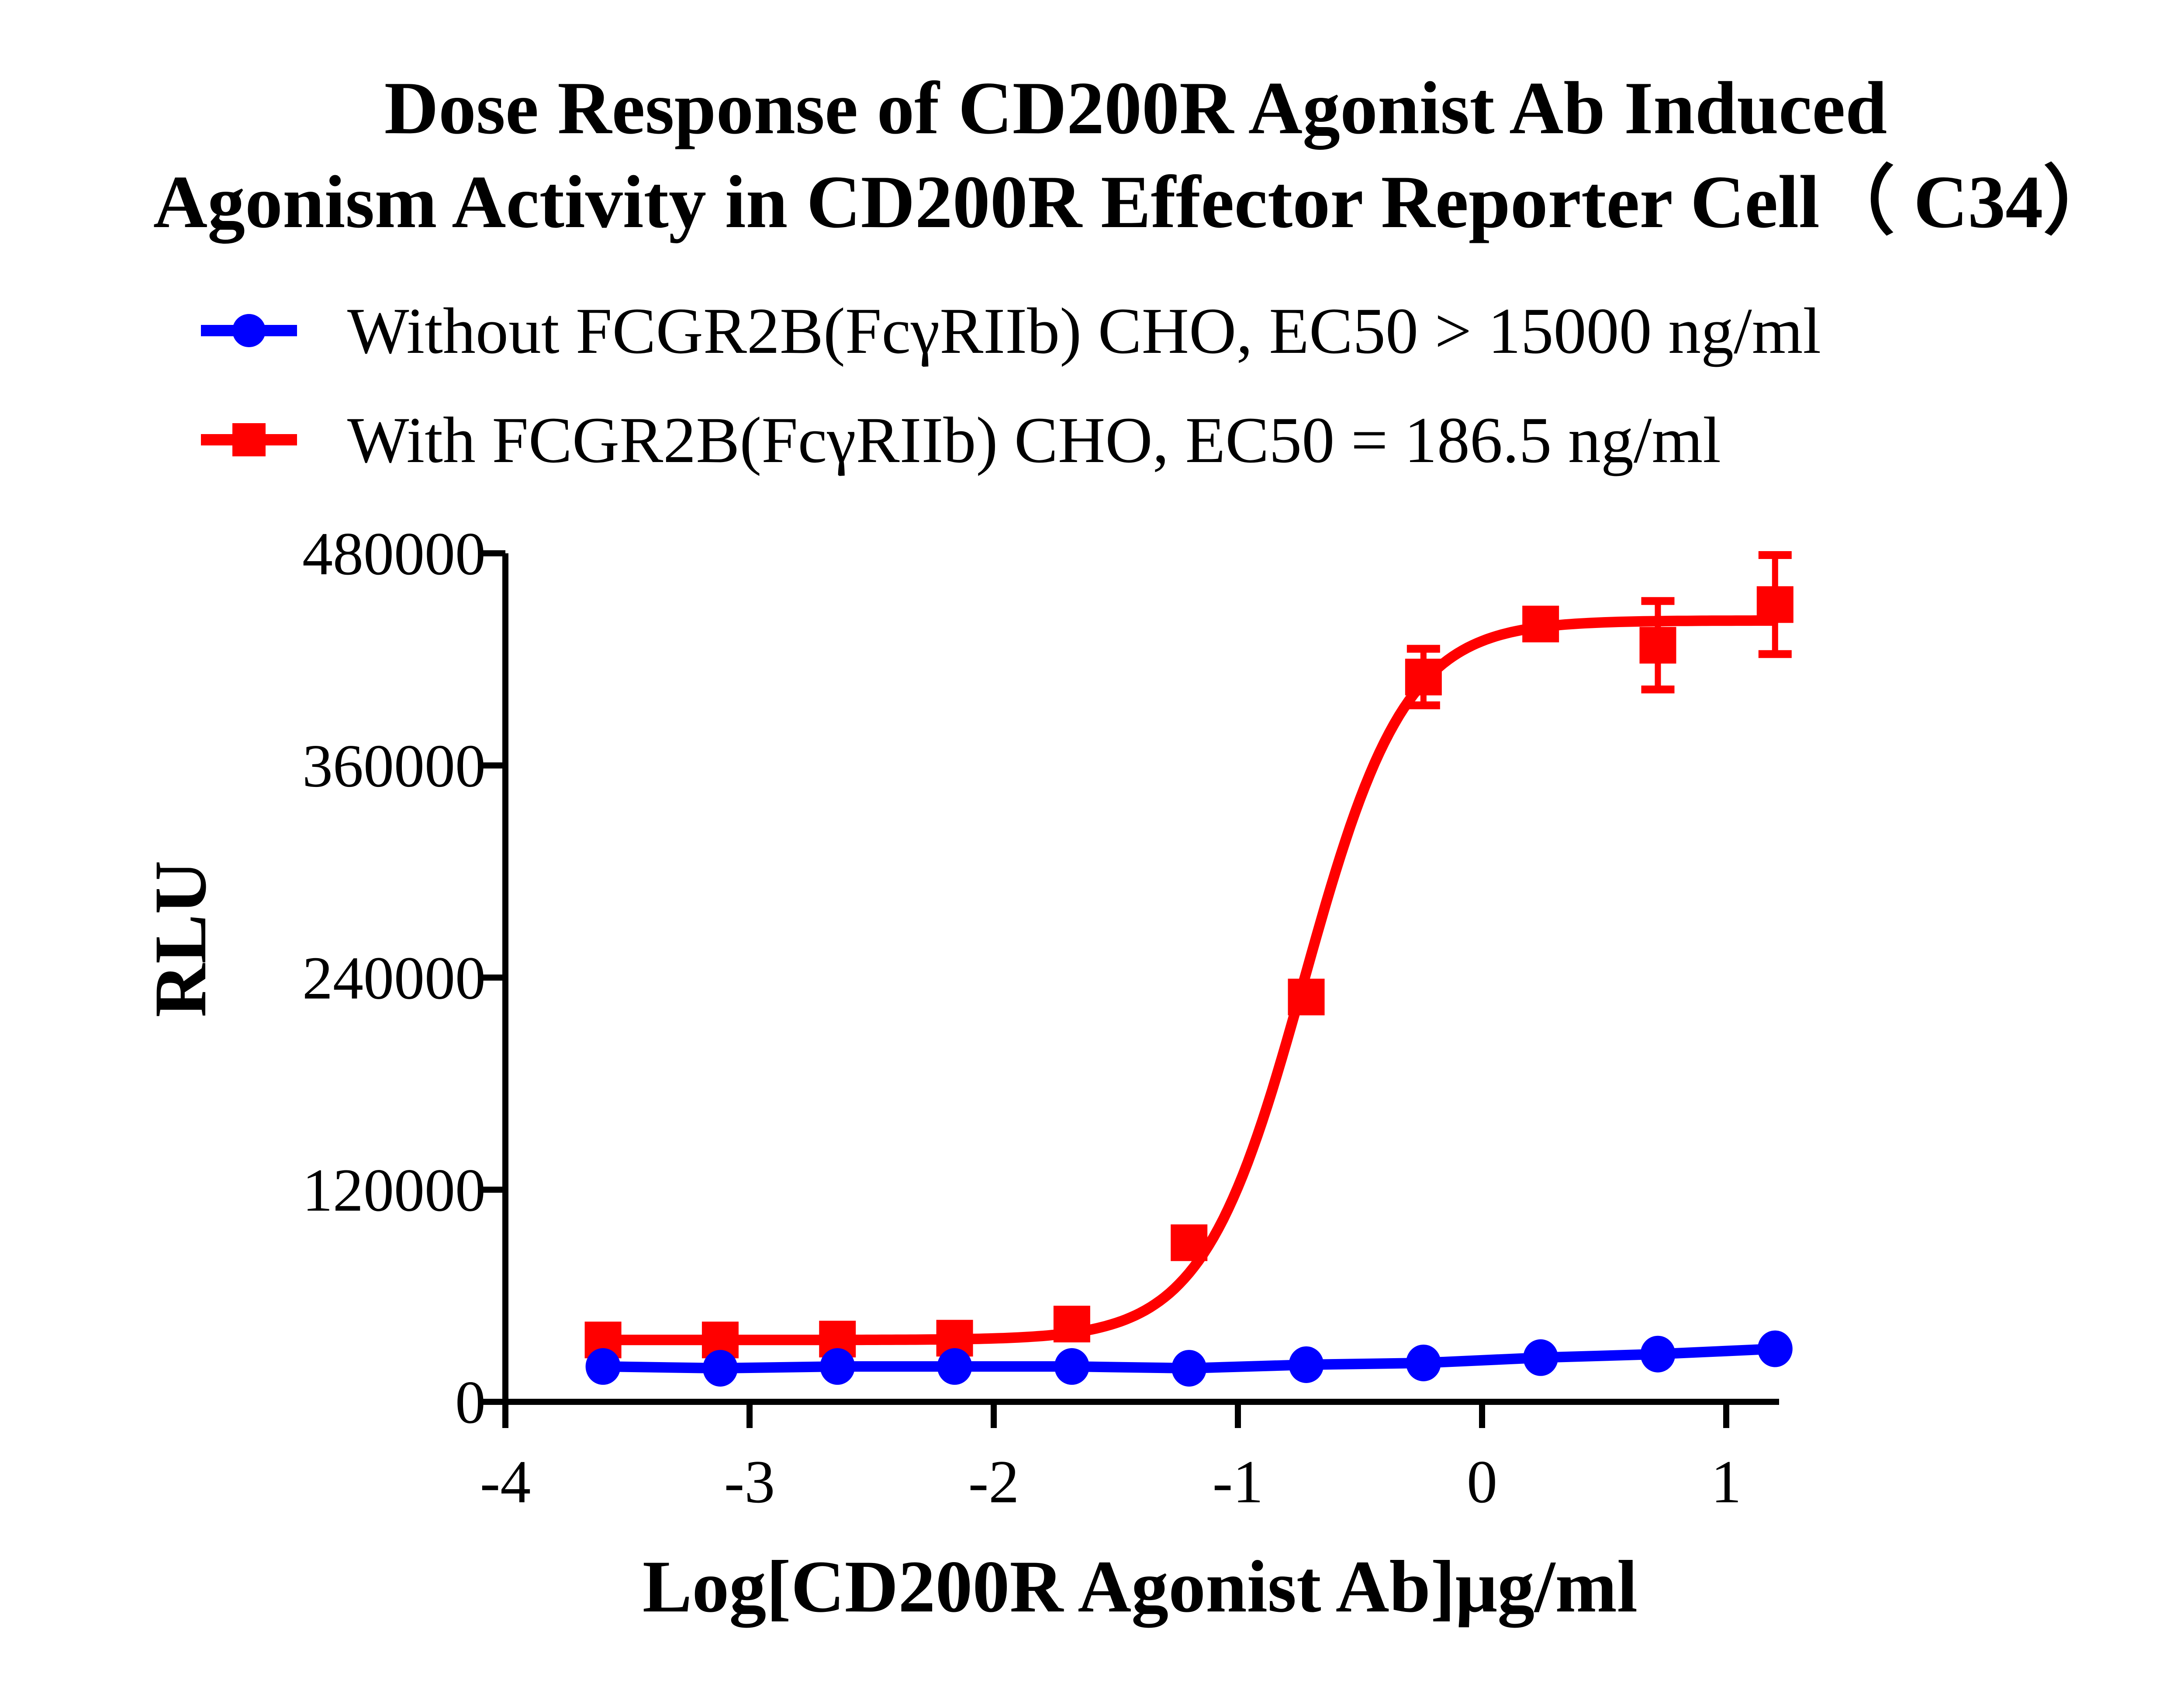  What do you see at coordinates (470, 1402) in the screenshot?
I see `y-tick-label: 0` at bounding box center [470, 1402].